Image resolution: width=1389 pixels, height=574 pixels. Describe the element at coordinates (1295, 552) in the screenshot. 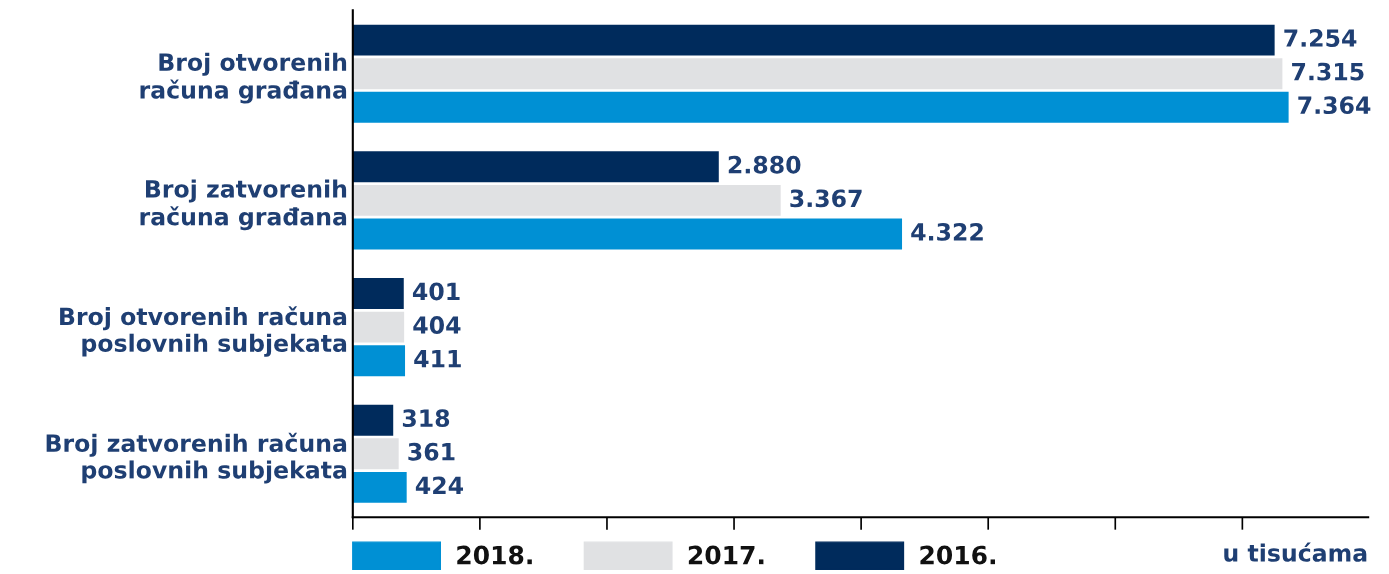

I see `x-axis-title: u tisućama` at that location.